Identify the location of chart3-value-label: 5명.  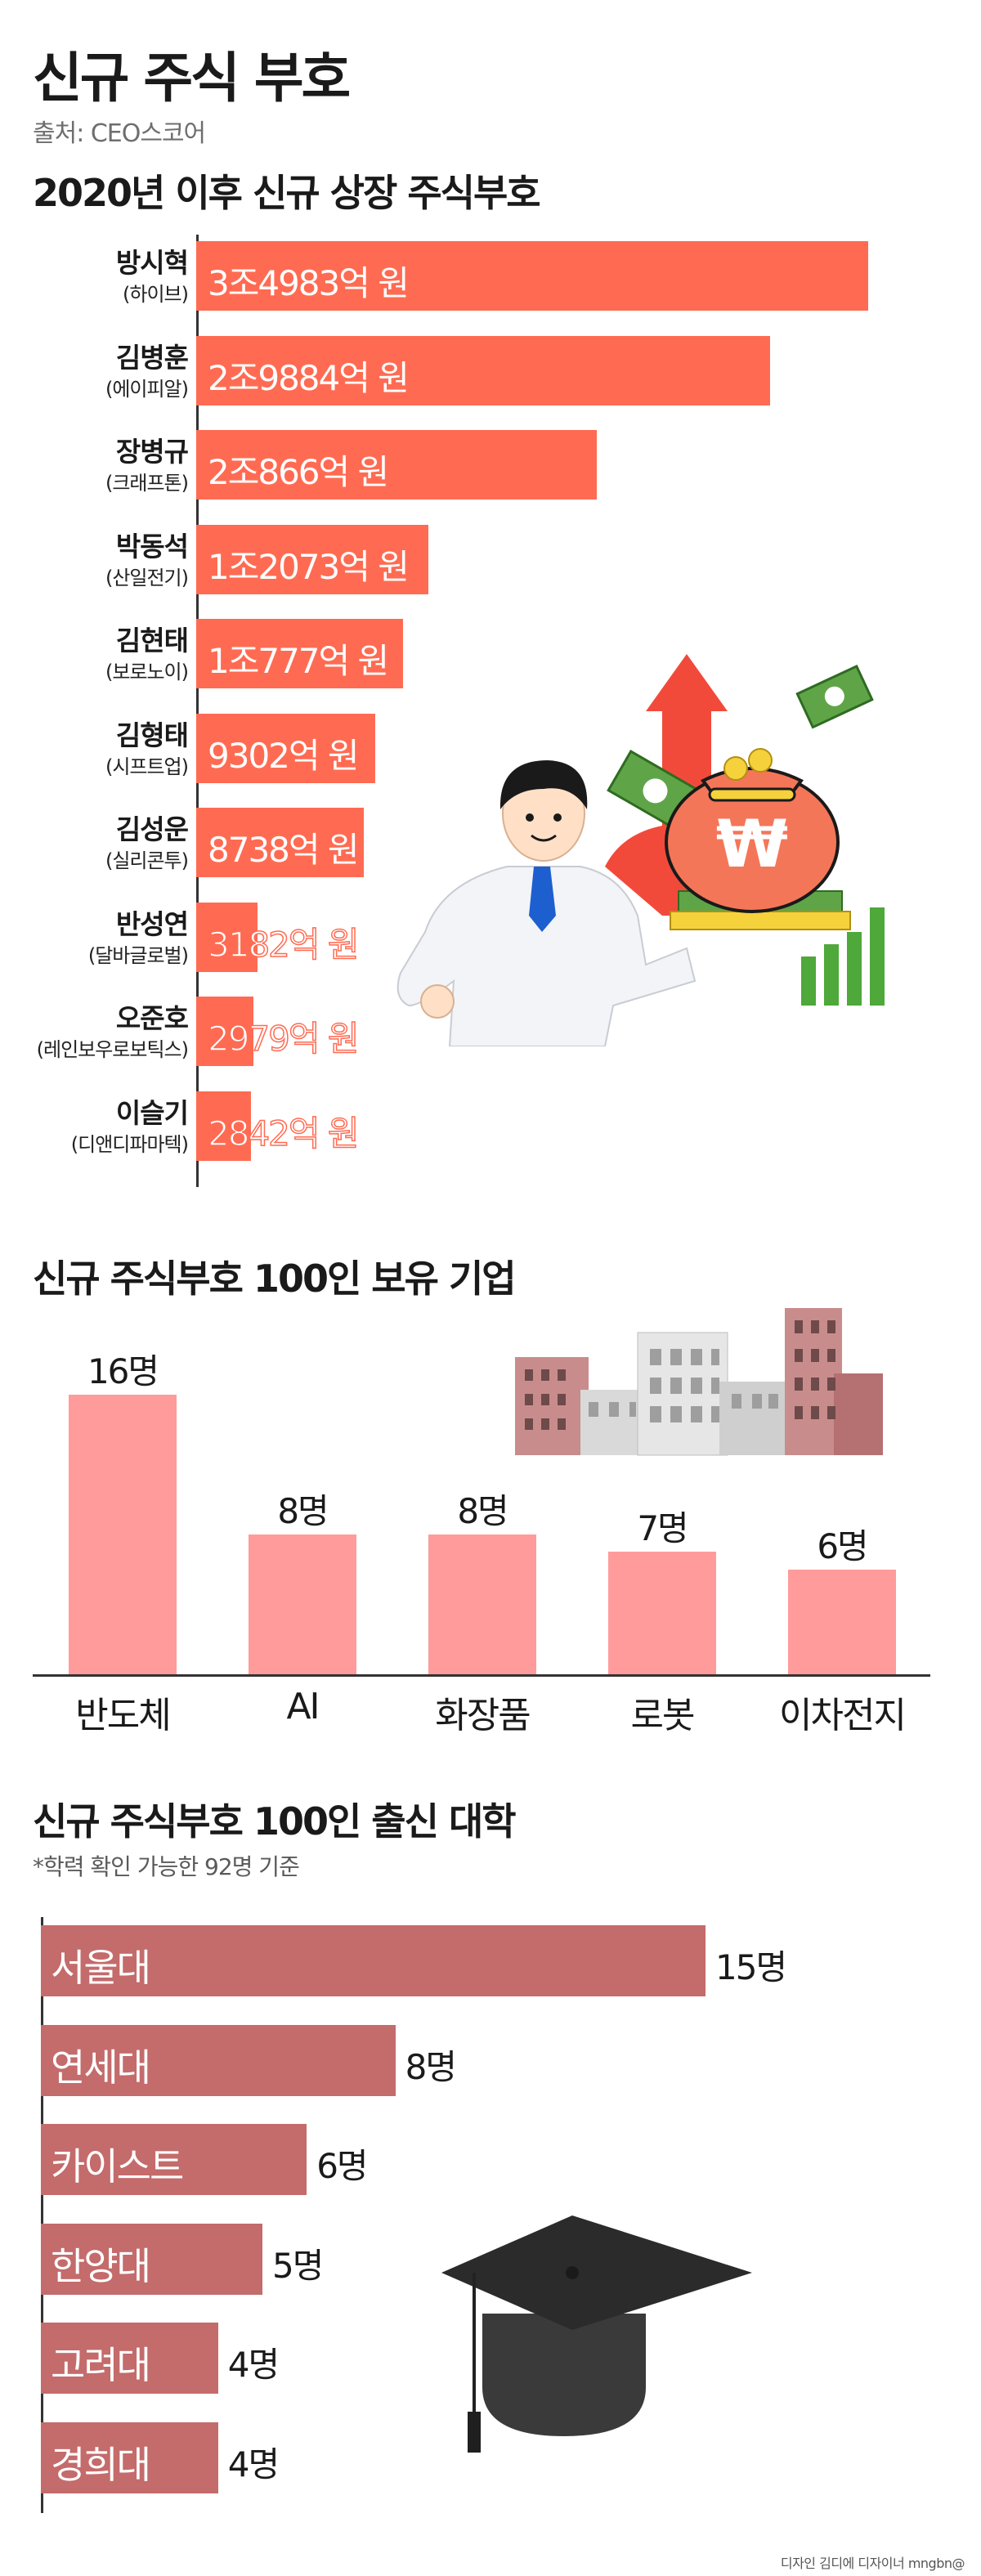
(298, 2266).